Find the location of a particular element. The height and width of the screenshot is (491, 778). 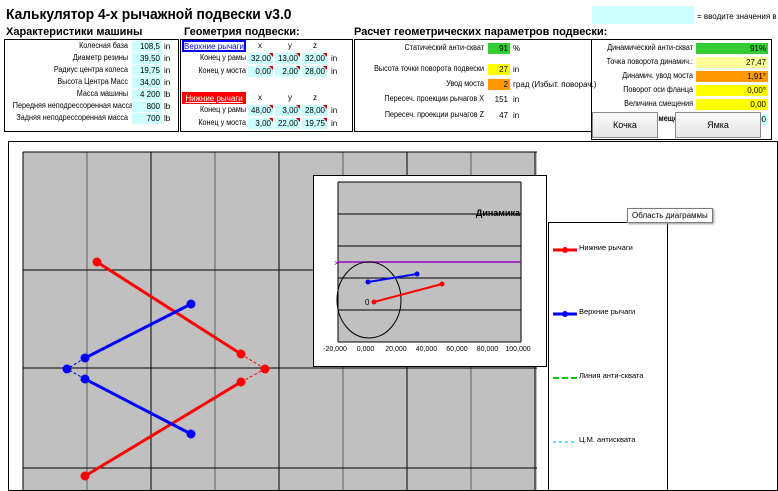

dyn-value: 0,00° is located at coordinates (732, 90).